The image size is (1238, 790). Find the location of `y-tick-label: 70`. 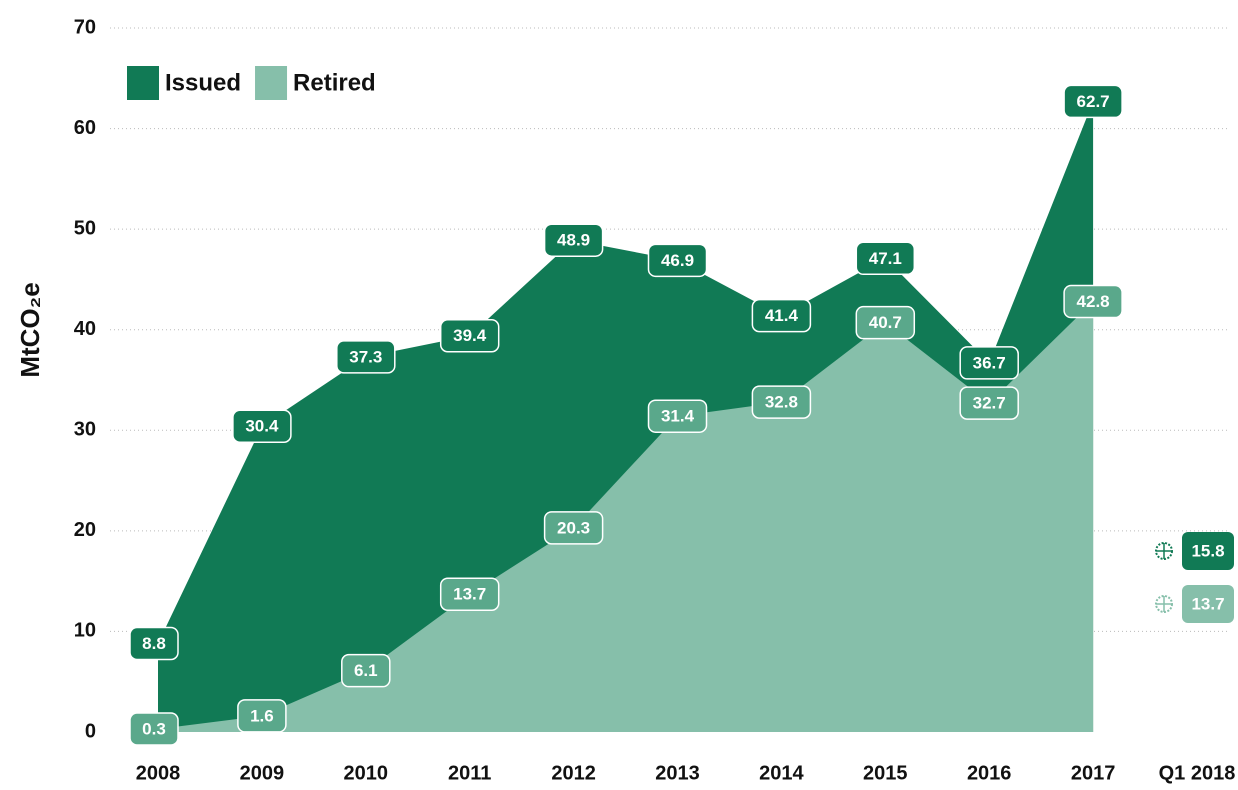

y-tick-label: 70 is located at coordinates (85, 27).